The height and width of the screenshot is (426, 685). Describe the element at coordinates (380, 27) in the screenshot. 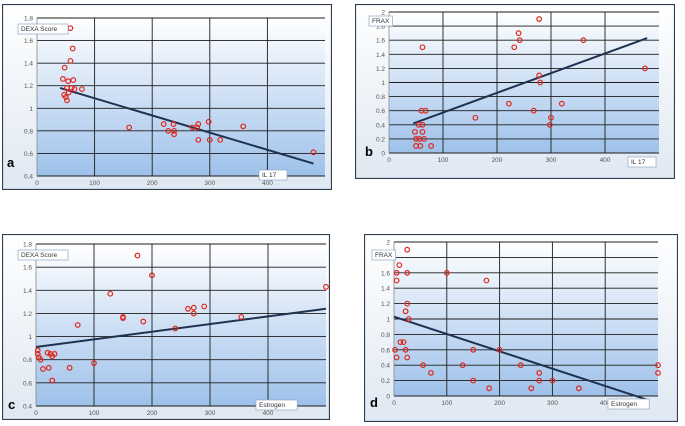

I see `y-tick-label: 1.8` at that location.